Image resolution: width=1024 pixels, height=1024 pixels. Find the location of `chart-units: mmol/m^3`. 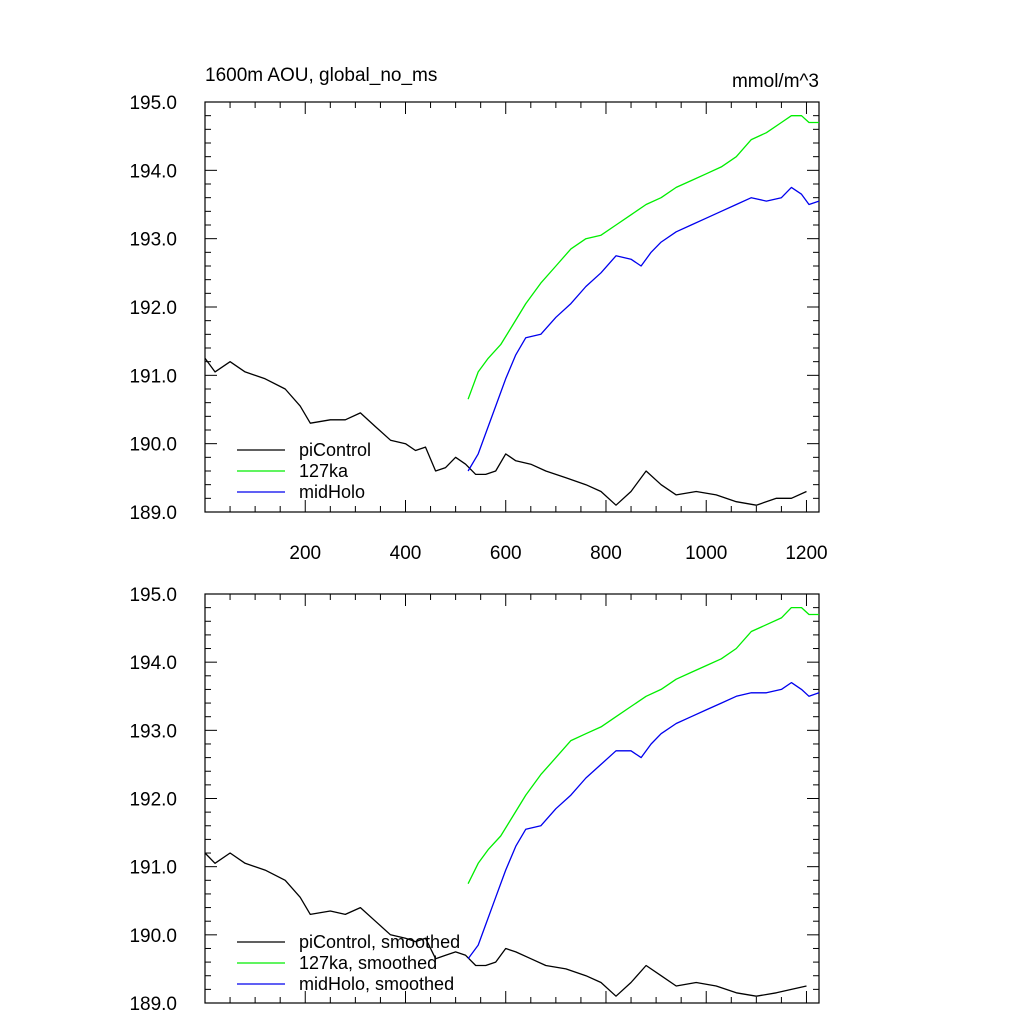

chart-units: mmol/m^3 is located at coordinates (775, 81).